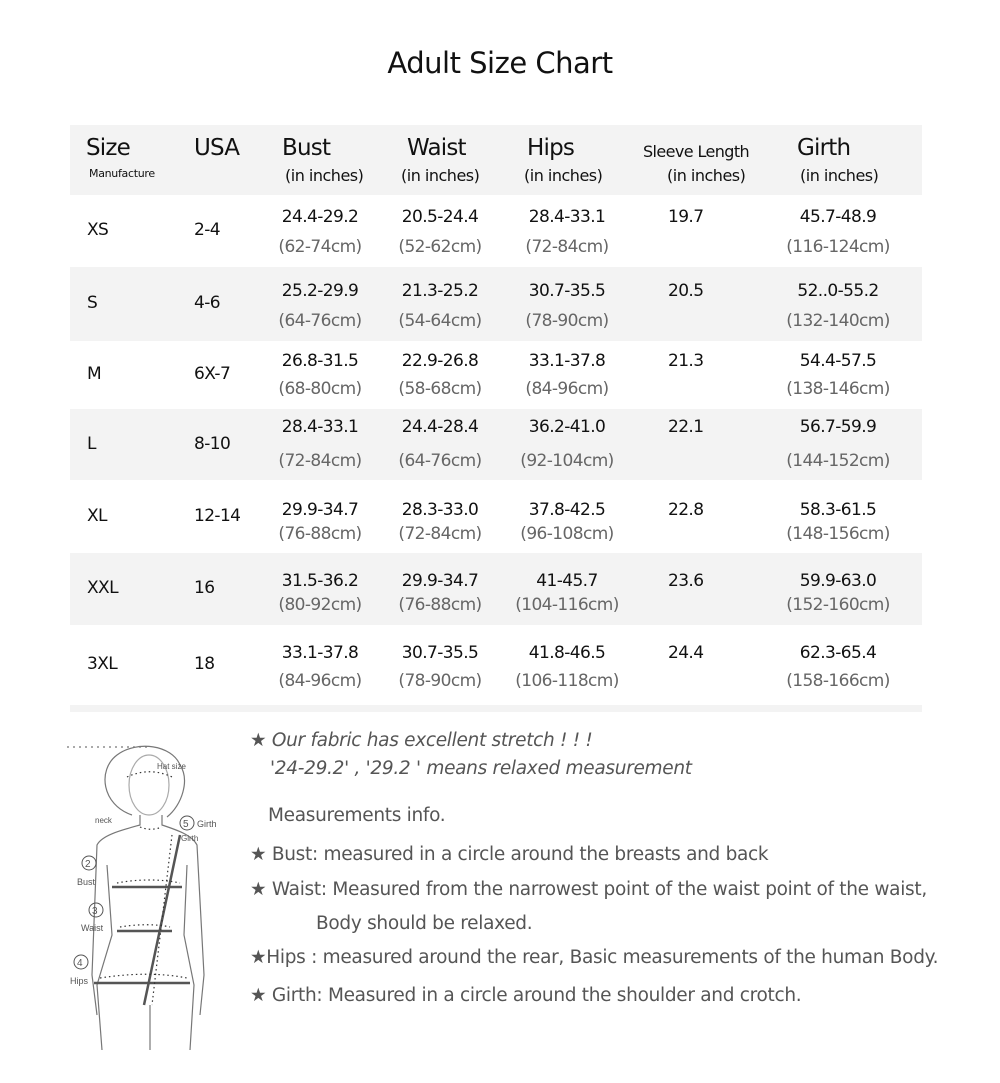 Image resolution: width=1000 pixels, height=1083 pixels. What do you see at coordinates (686, 291) in the screenshot?
I see `sleeve-cell: 20.5` at bounding box center [686, 291].